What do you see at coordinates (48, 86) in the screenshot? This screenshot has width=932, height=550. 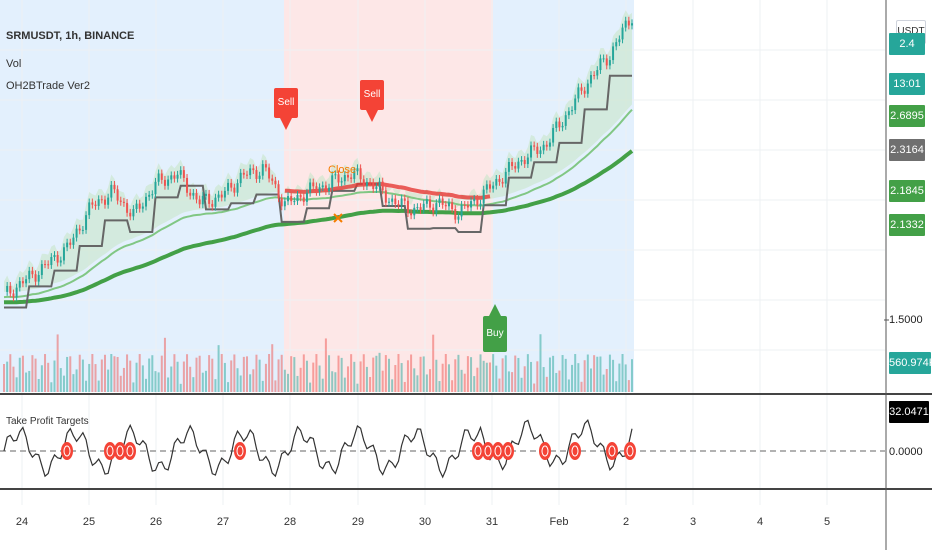 I see `strategy-indicator-label: OH2BTrade Ver2` at bounding box center [48, 86].